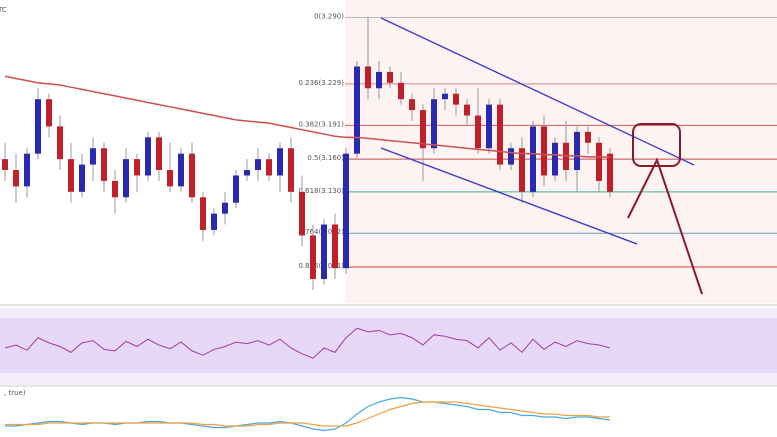 The height and width of the screenshot is (437, 777). Describe the element at coordinates (329, 16) in the screenshot. I see `fib-label: 0(3.290)` at that location.